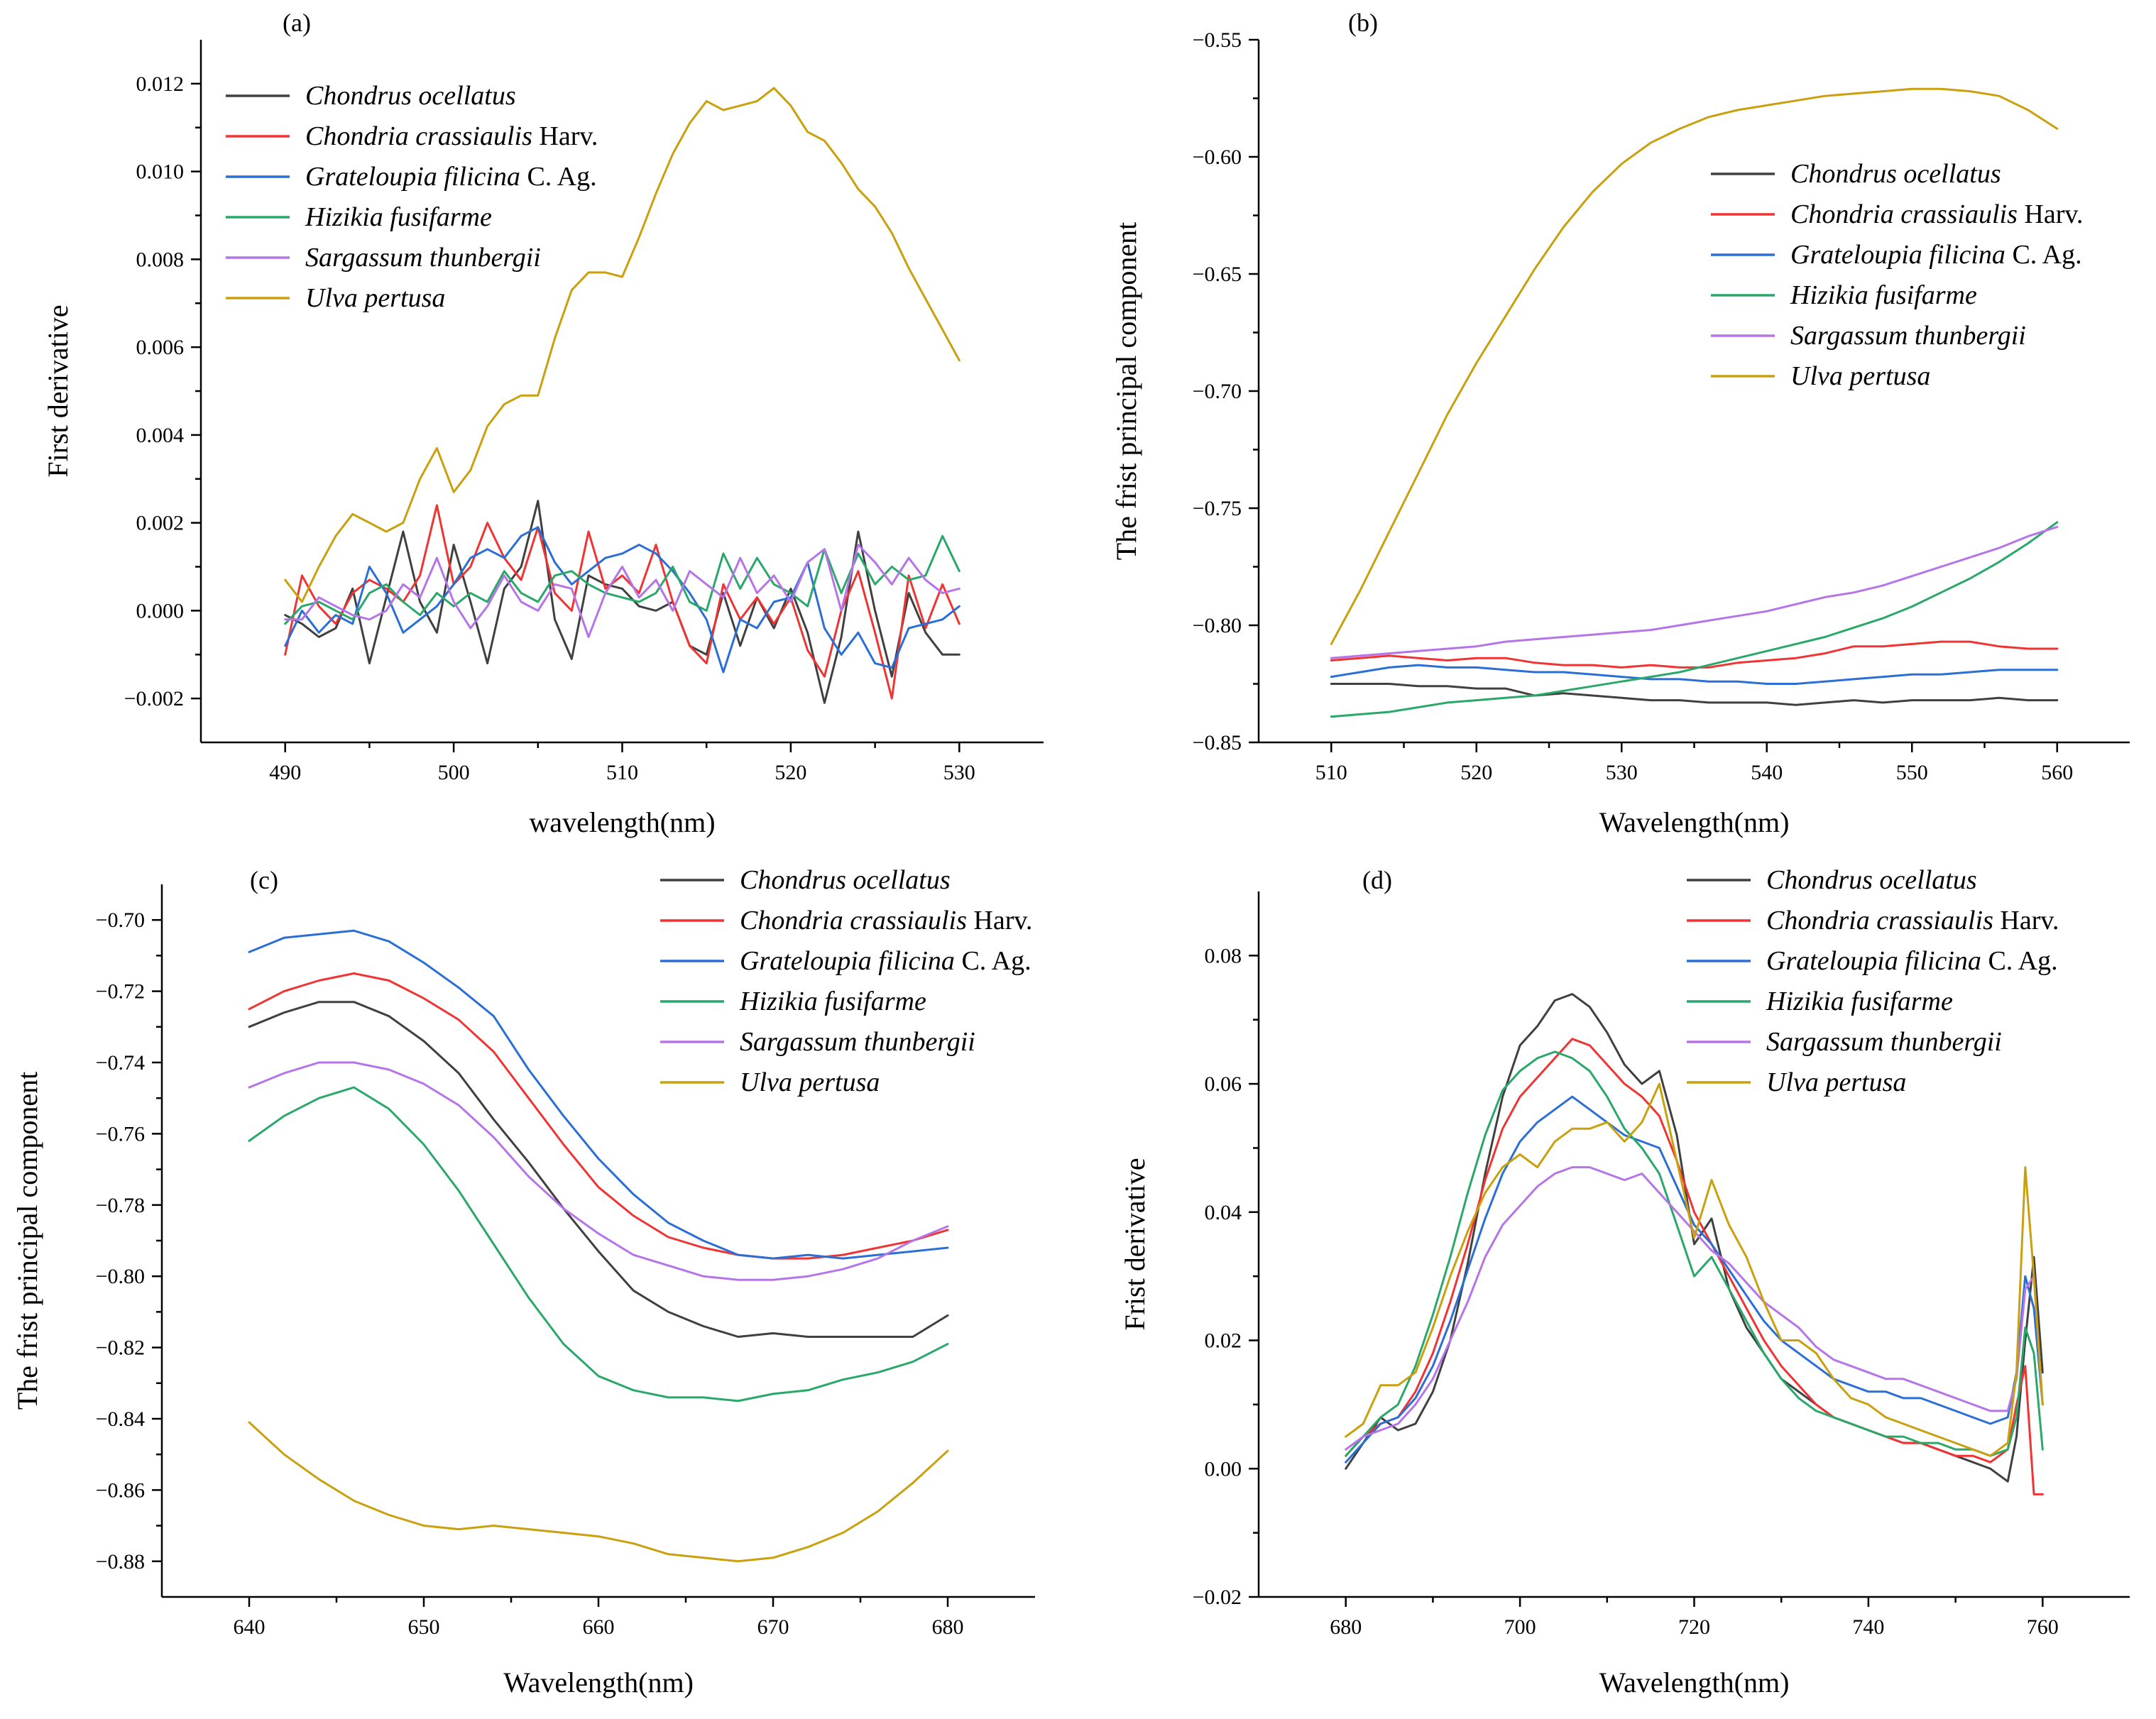 This screenshot has width=2156, height=1719. Describe the element at coordinates (1217, 509) in the screenshot. I see `y-tick-label: −0.75` at that location.